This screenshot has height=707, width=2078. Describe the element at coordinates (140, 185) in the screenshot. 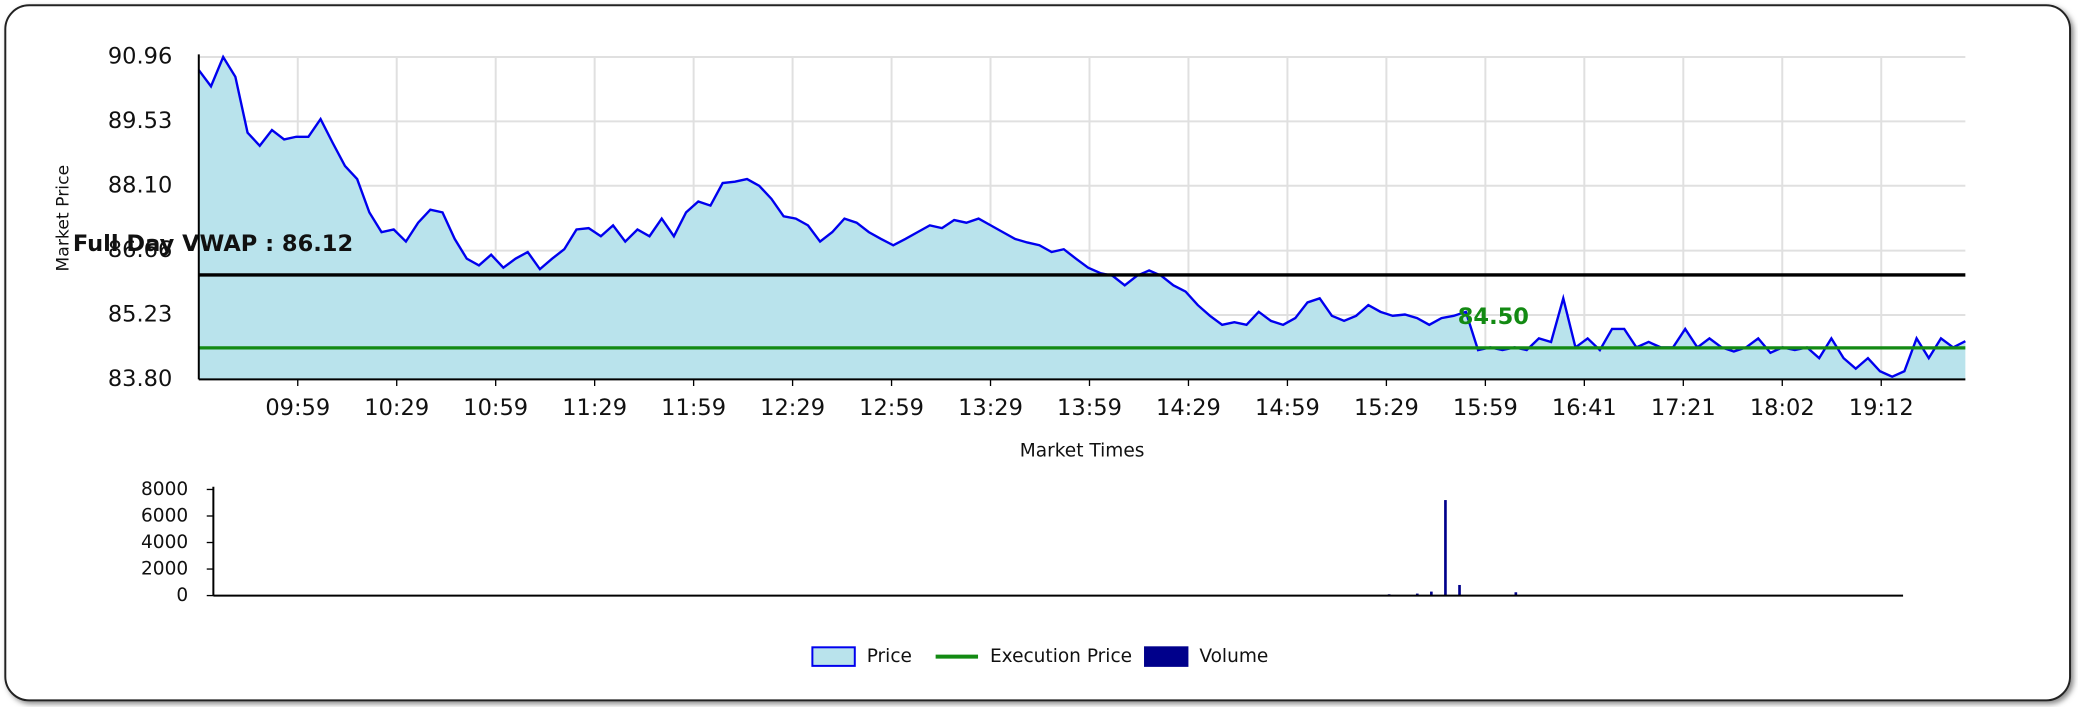

I see `y-tick-label: 88.10` at that location.